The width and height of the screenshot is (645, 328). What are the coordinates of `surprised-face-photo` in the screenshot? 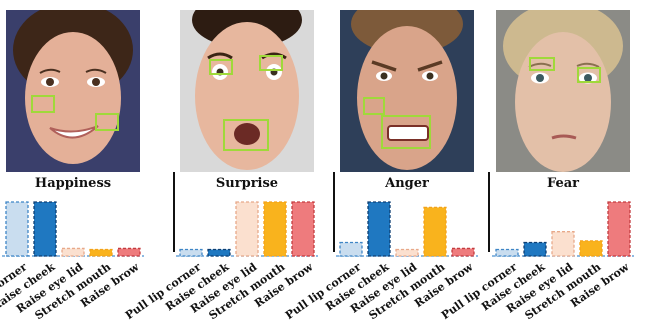 It's located at (247, 91).